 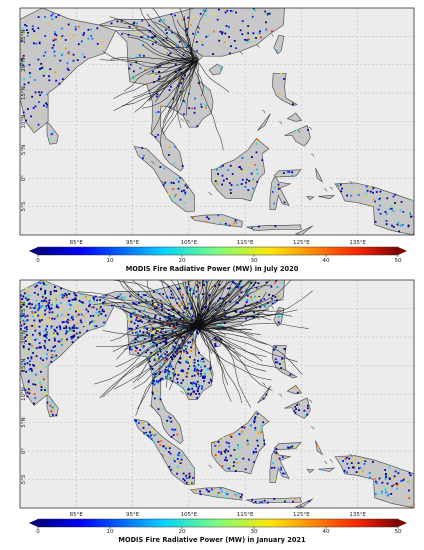 I want to click on colorbar-tick-label: 50, so click(x=398, y=261).